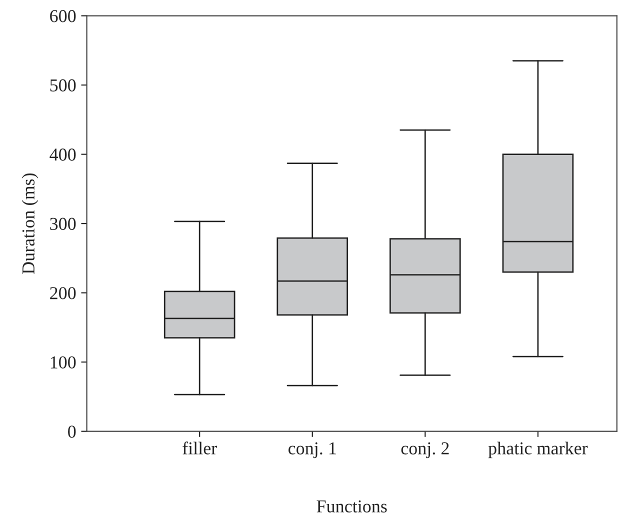  What do you see at coordinates (538, 450) in the screenshot?
I see `x-tick-label: phatic marker` at bounding box center [538, 450].